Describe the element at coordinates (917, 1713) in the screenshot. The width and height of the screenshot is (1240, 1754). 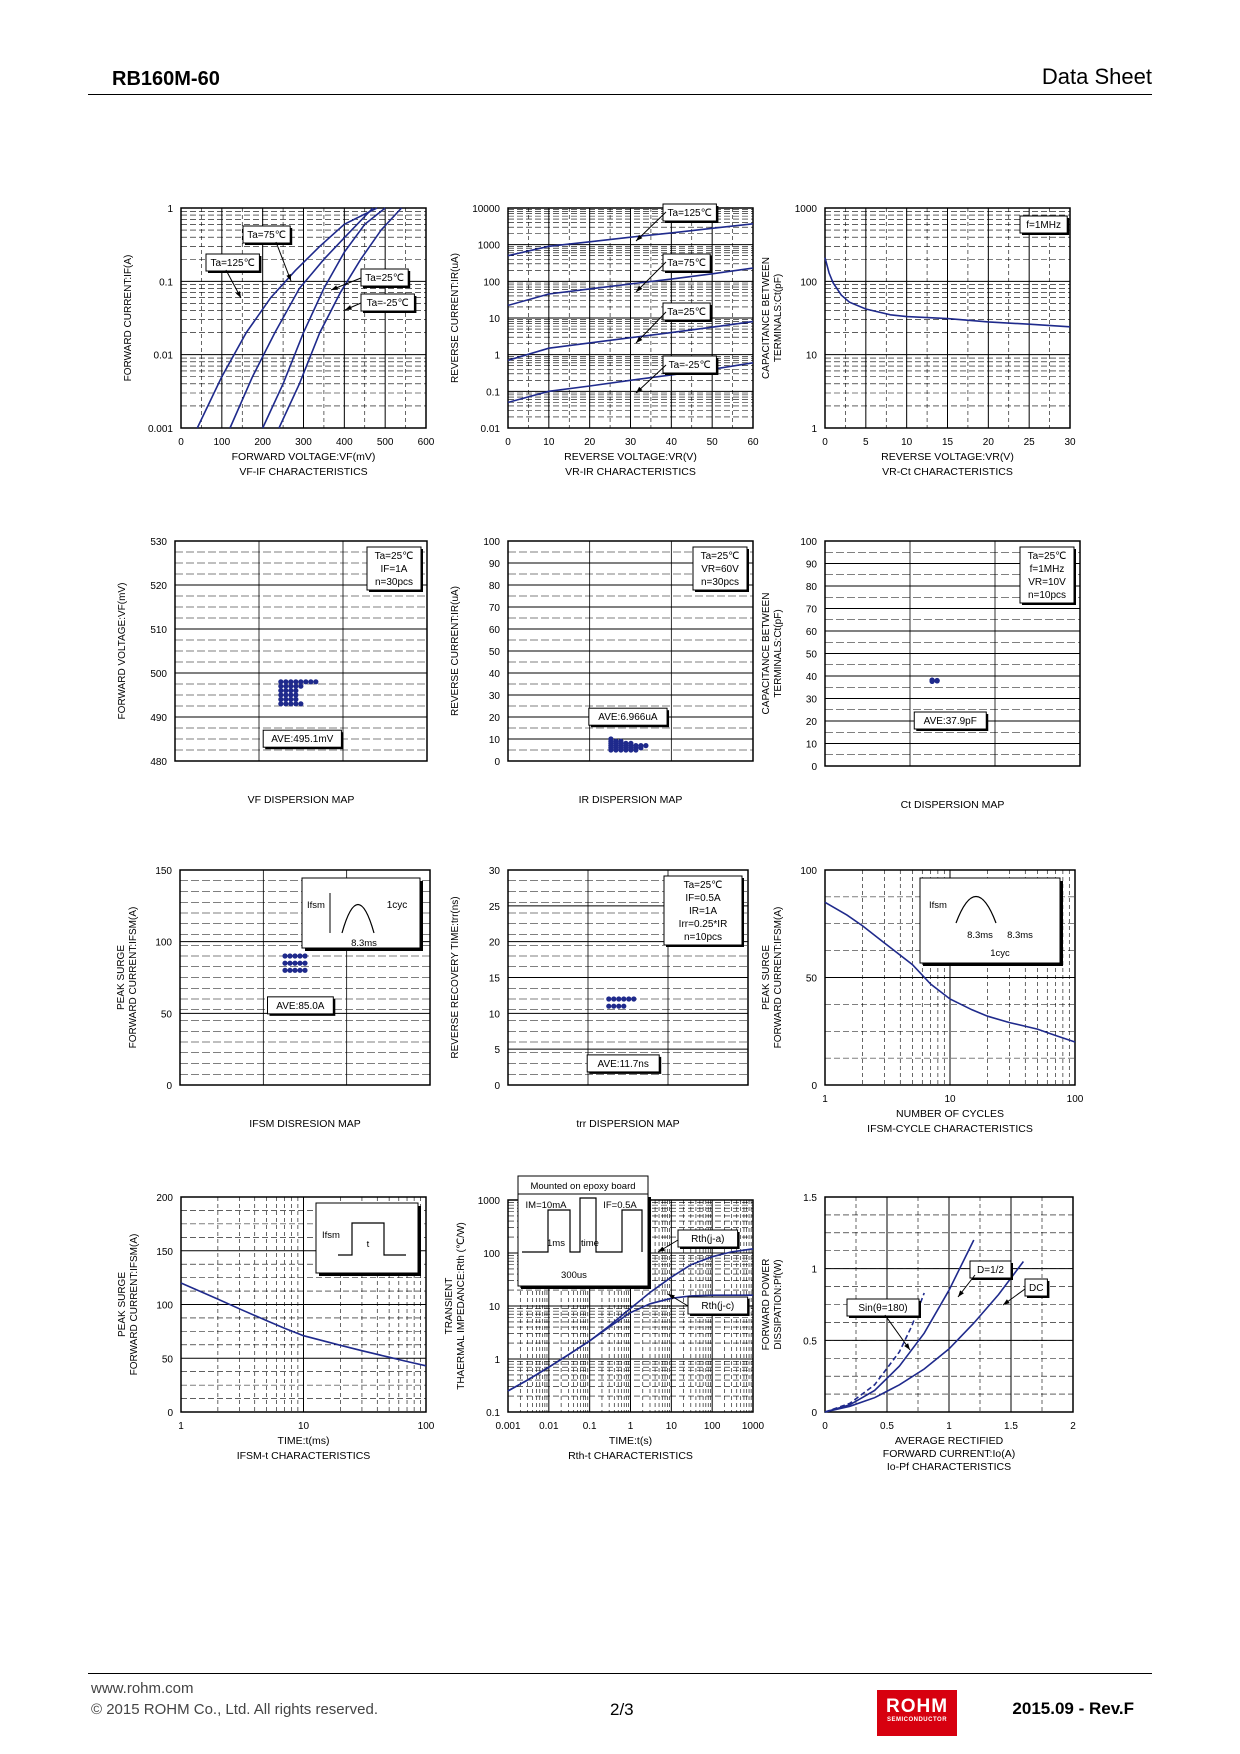
I see `rohm-logo: ROHM SEMICONDUCTOR` at that location.